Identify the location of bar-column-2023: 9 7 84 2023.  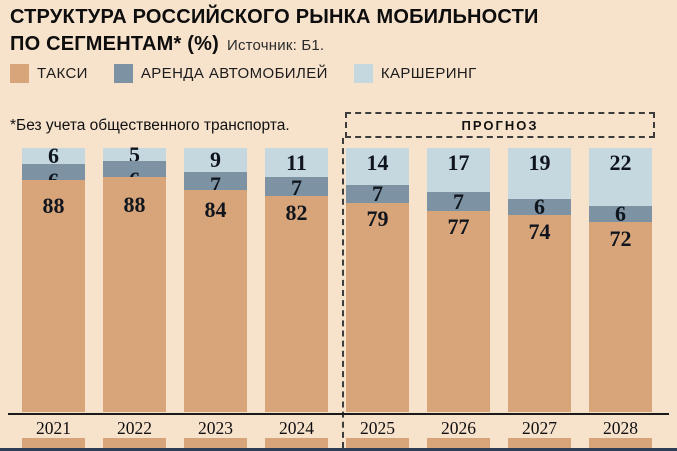
(215, 297).